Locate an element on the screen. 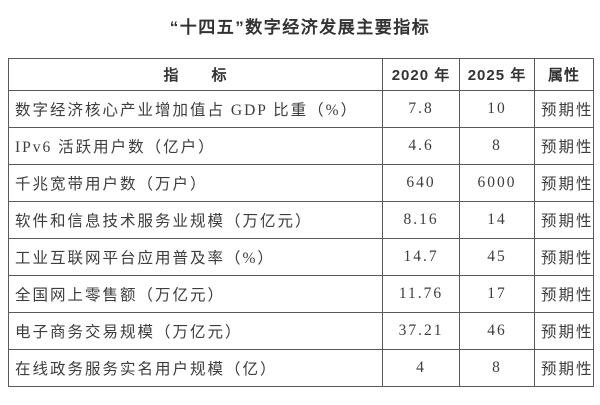 This screenshot has height=405, width=600. value-2025-cell: 10 is located at coordinates (497, 109).